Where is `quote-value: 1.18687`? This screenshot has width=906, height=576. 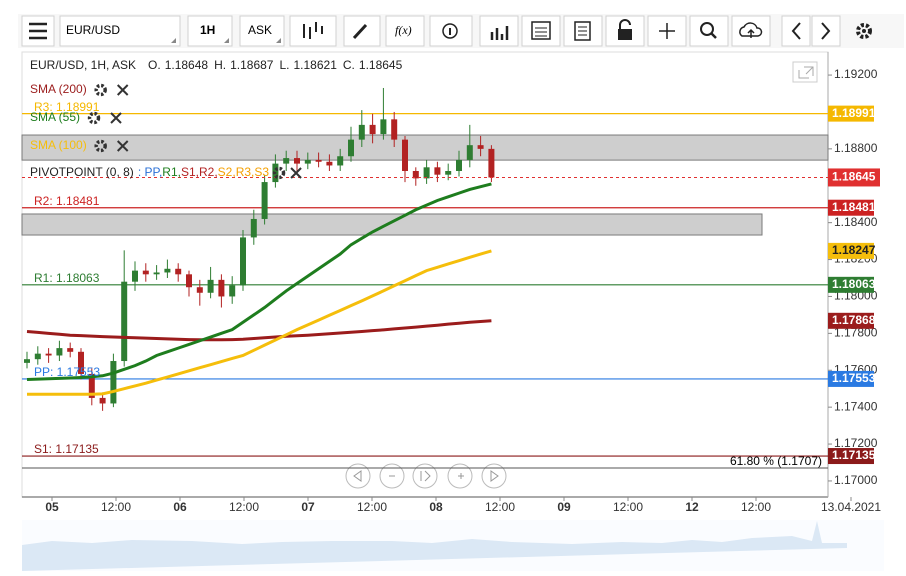
quote-value: 1.18687 is located at coordinates (252, 65).